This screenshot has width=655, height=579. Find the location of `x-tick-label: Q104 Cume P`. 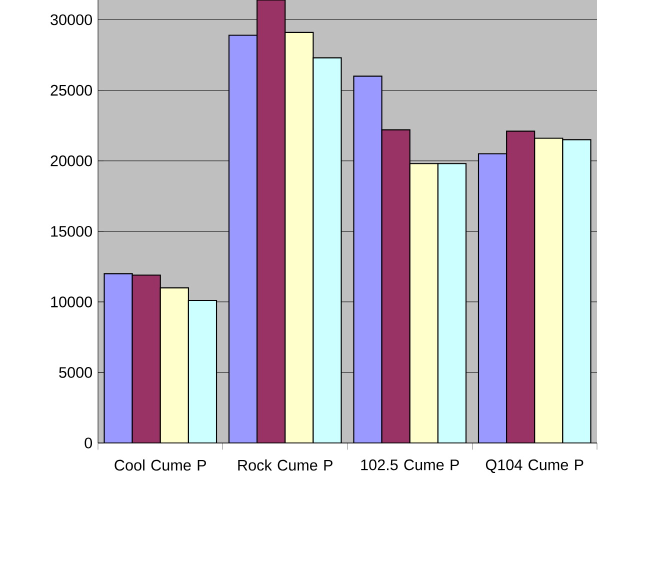

x-tick-label: Q104 Cume P is located at coordinates (535, 466).